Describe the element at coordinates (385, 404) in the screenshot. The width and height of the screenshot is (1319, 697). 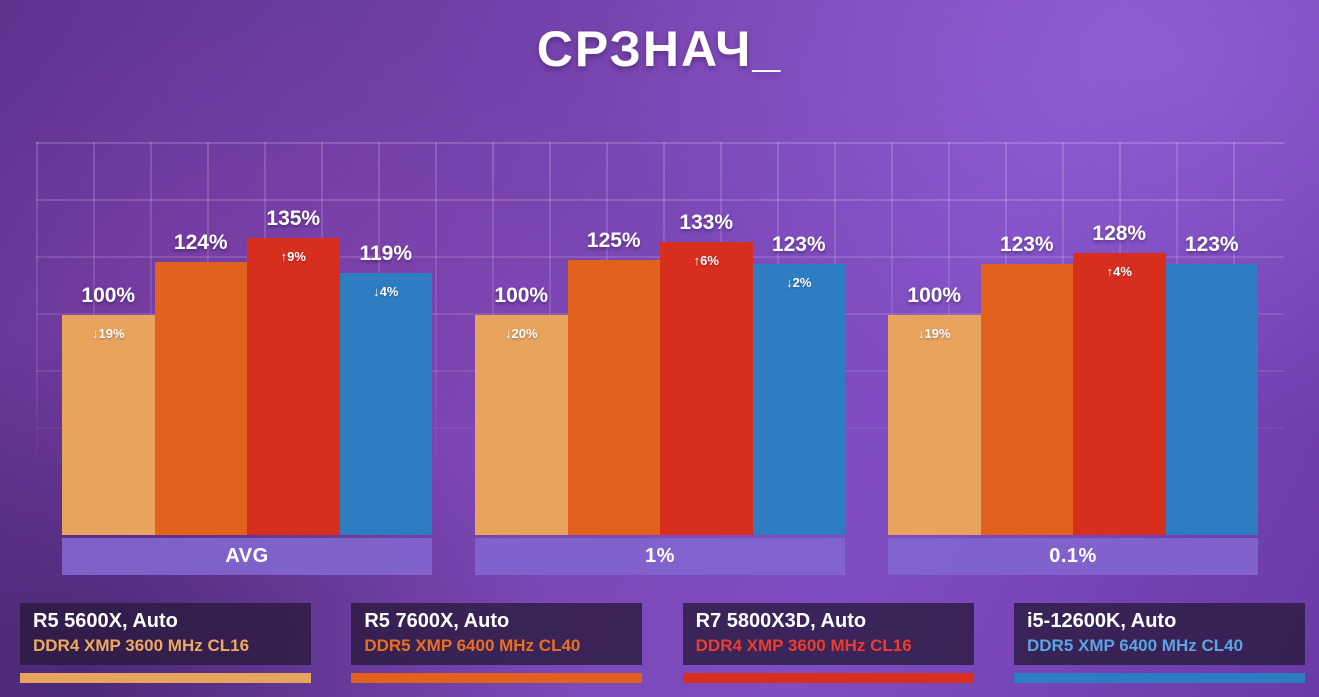
I see `bar-fill: ↓4%` at that location.